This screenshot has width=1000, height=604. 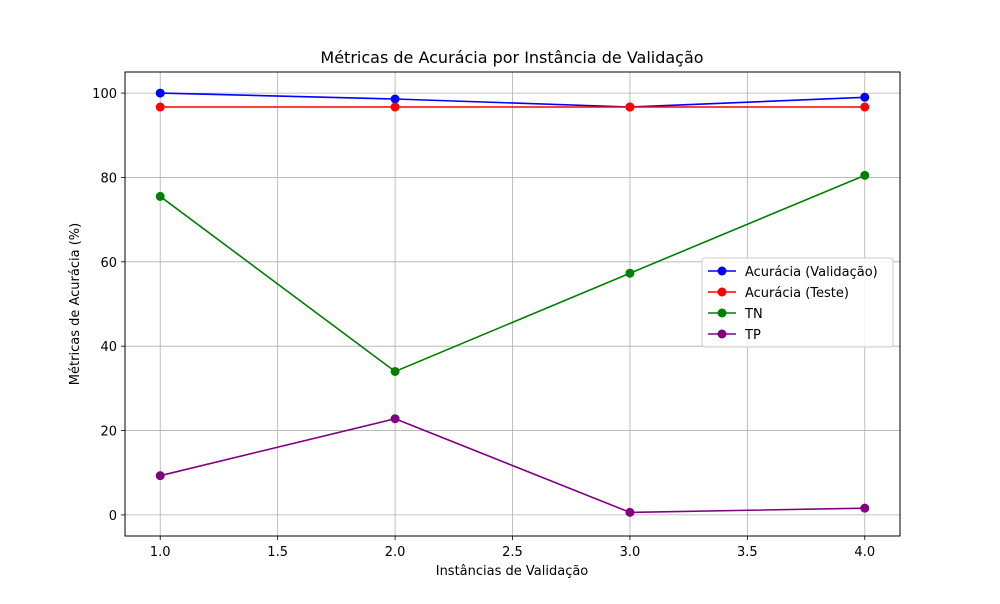 What do you see at coordinates (512, 552) in the screenshot?
I see `x-tick-label: 2.5` at bounding box center [512, 552].